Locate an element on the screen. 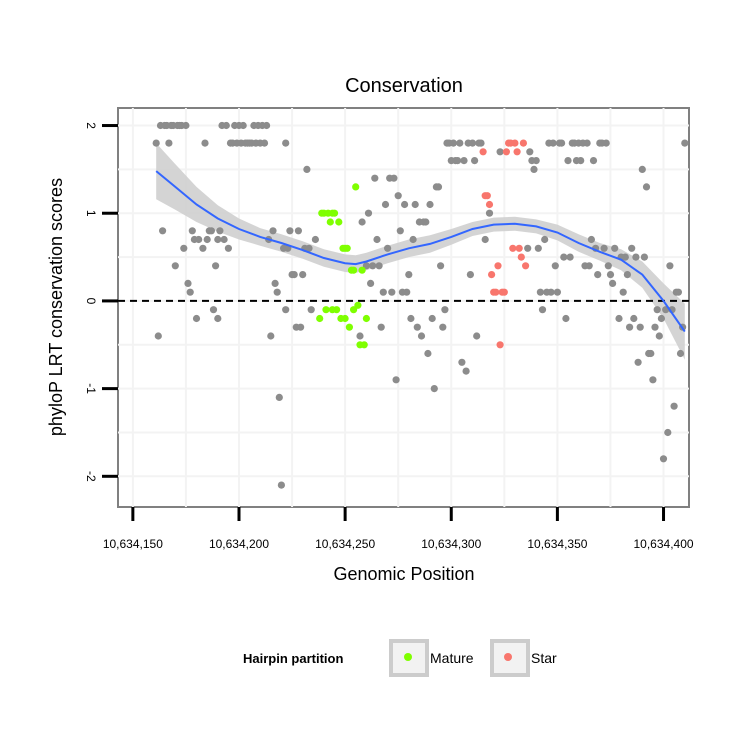  x-tick-label: 10,634,350 is located at coordinates (557, 544).